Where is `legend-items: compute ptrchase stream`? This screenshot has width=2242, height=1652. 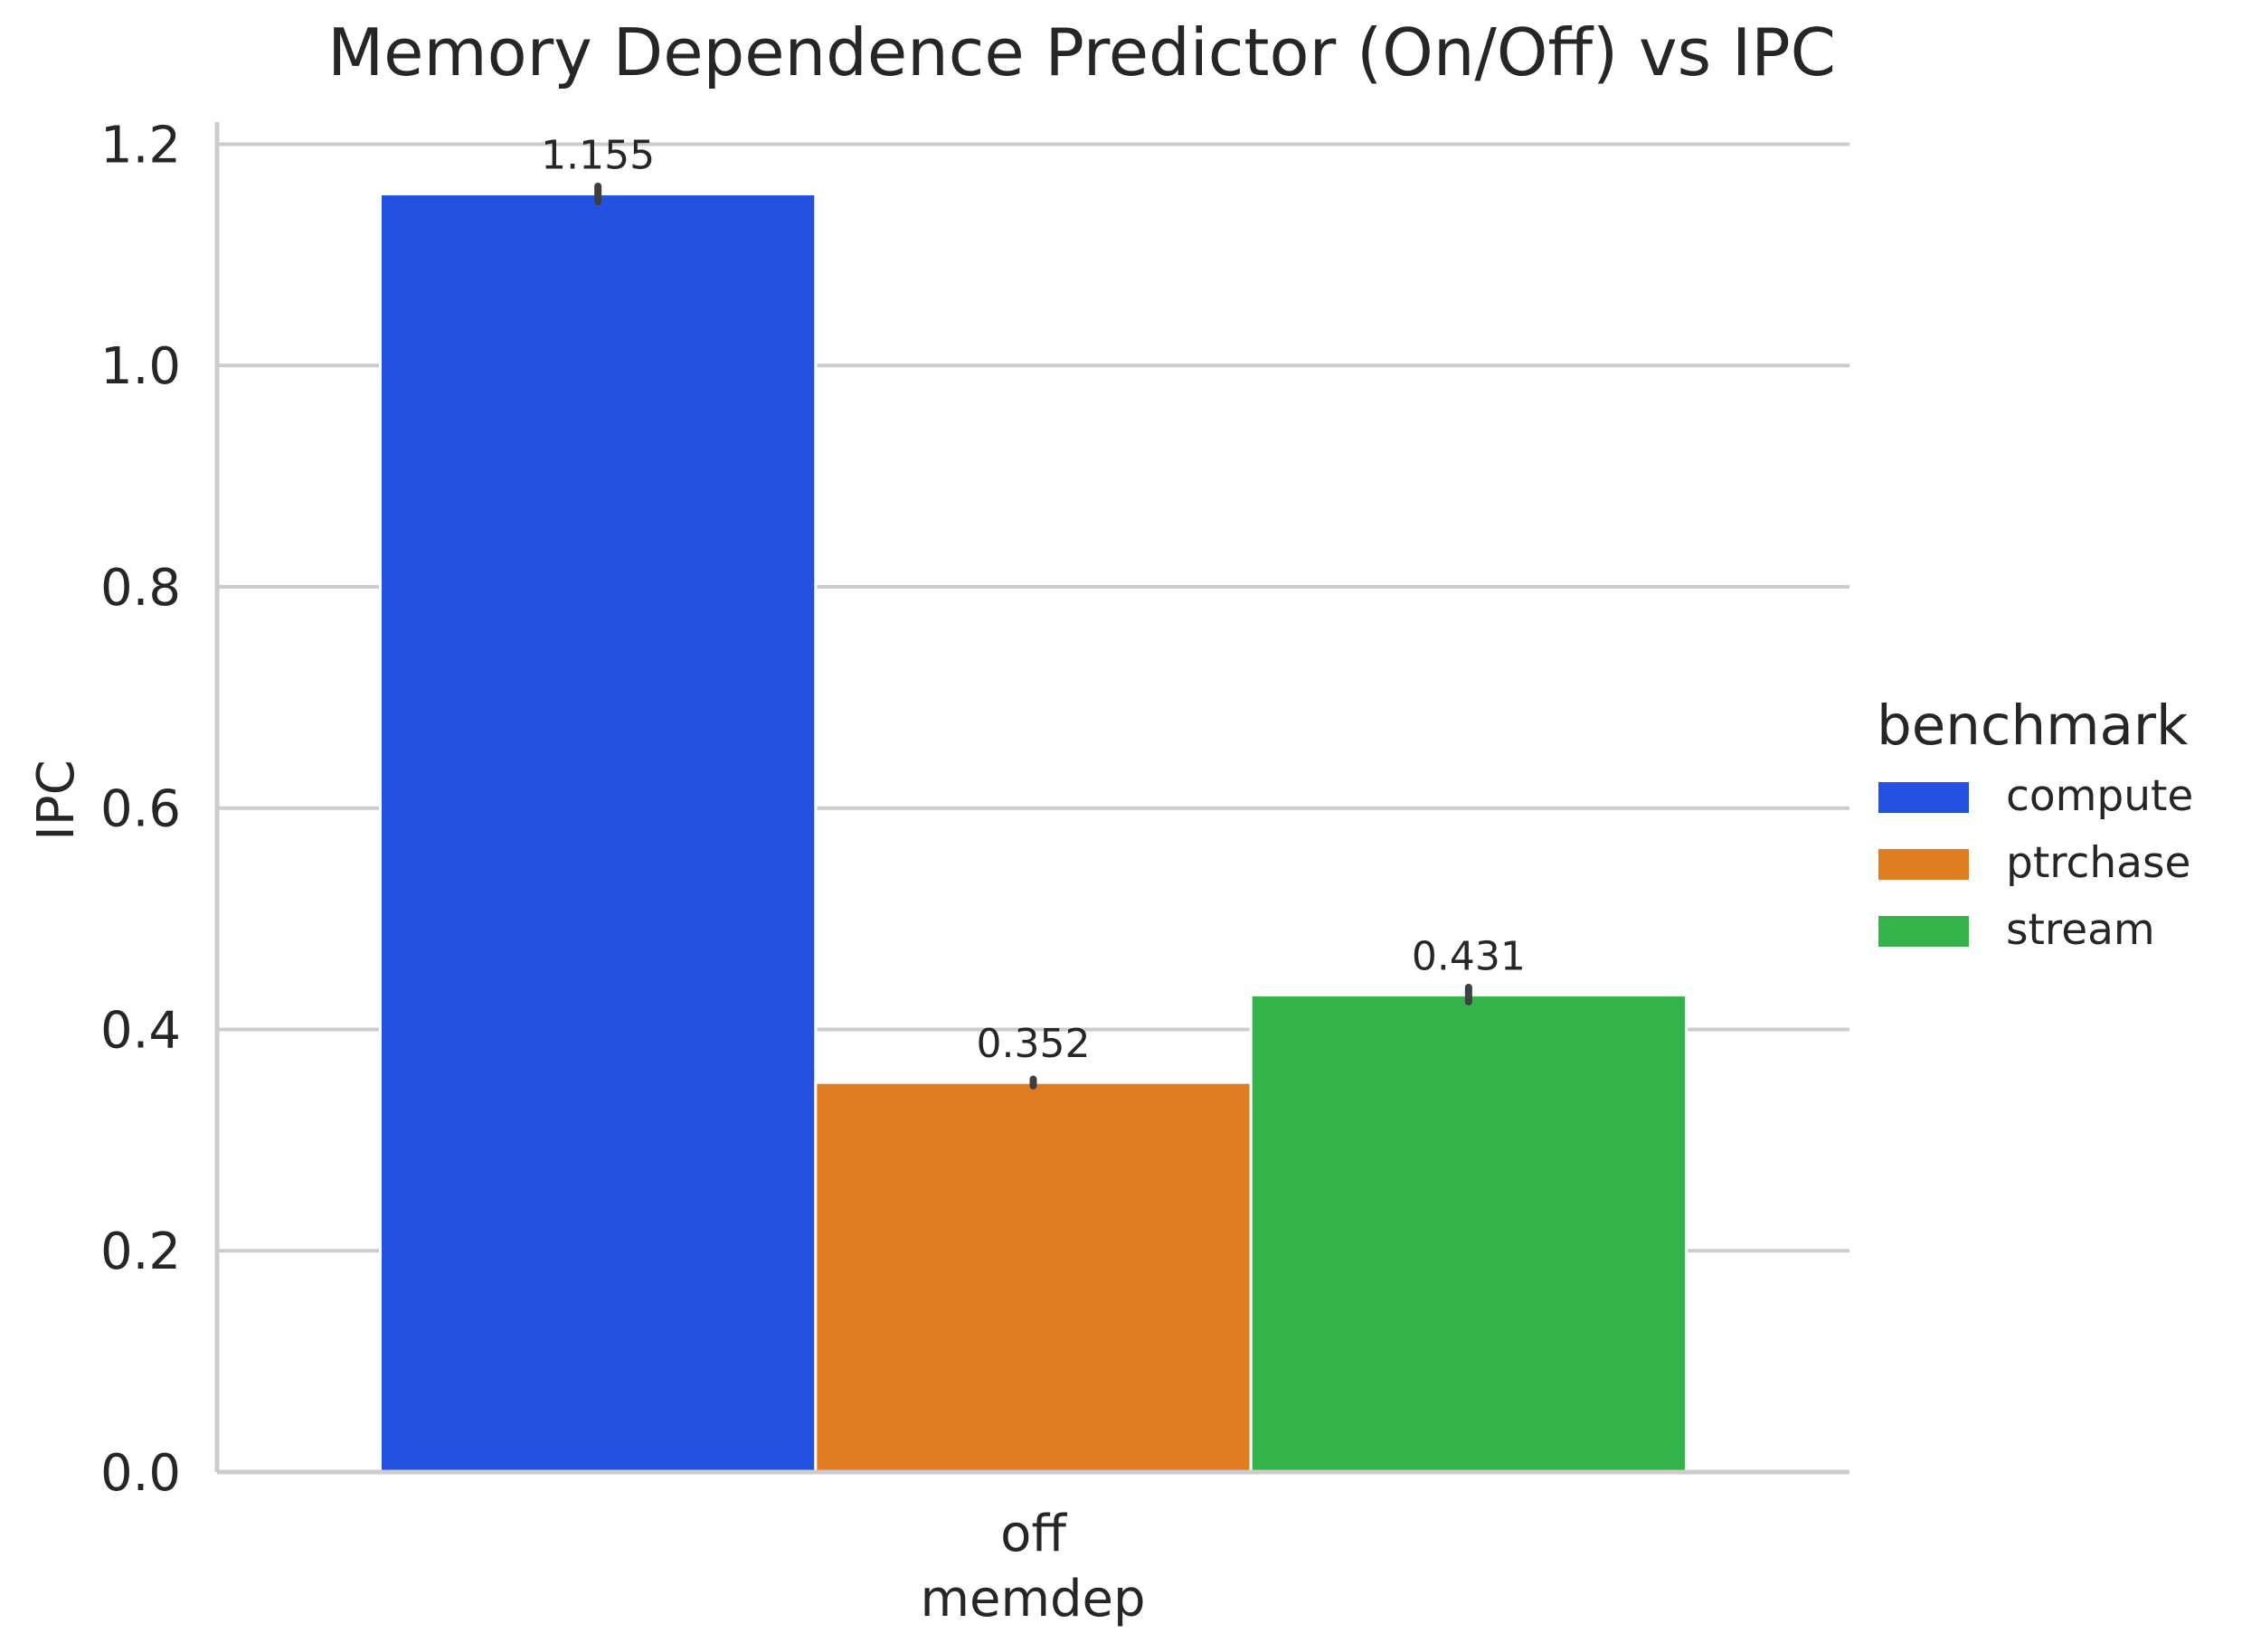 legend-items: compute ptrchase stream is located at coordinates (2036, 863).